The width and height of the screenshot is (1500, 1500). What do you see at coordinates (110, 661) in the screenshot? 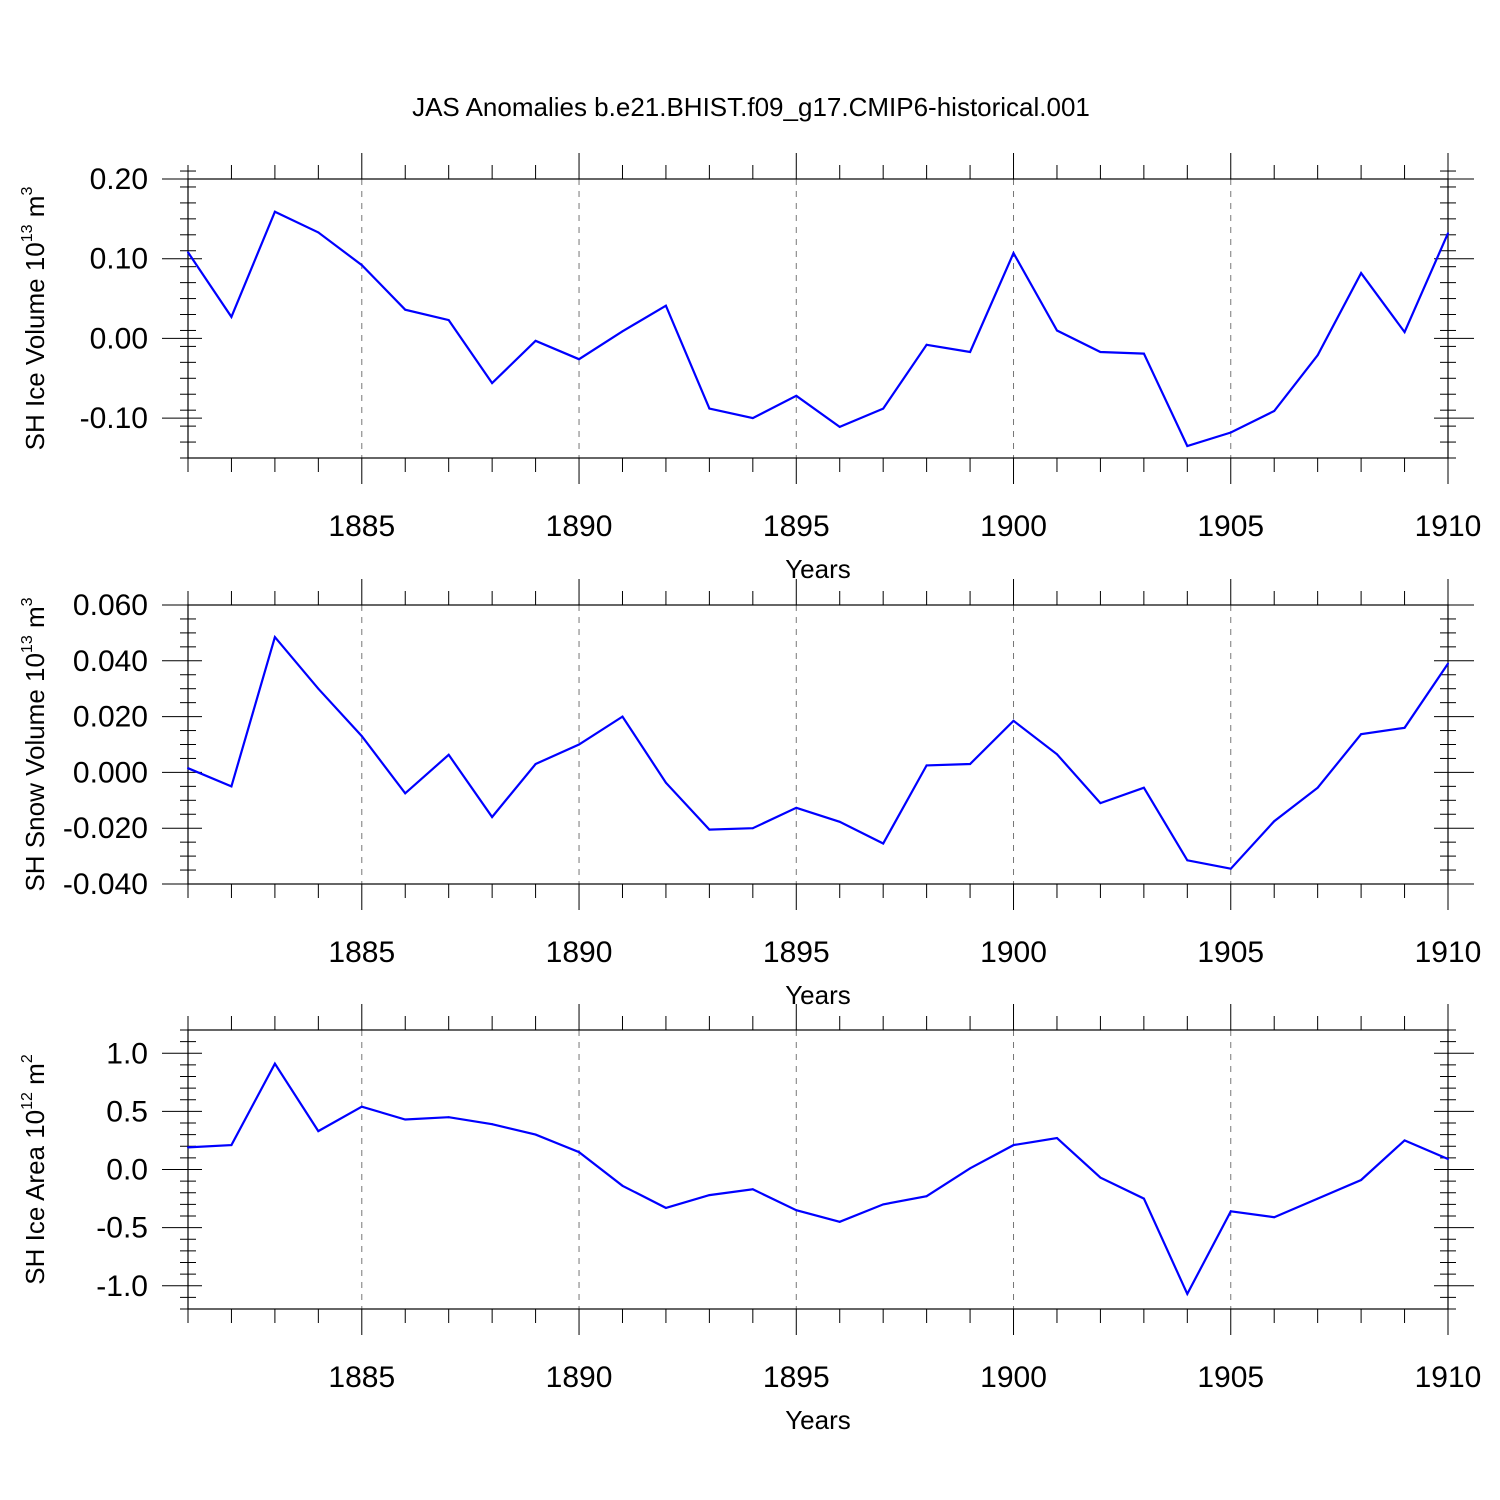
I see `y-tick-label: 0.040` at bounding box center [110, 661].